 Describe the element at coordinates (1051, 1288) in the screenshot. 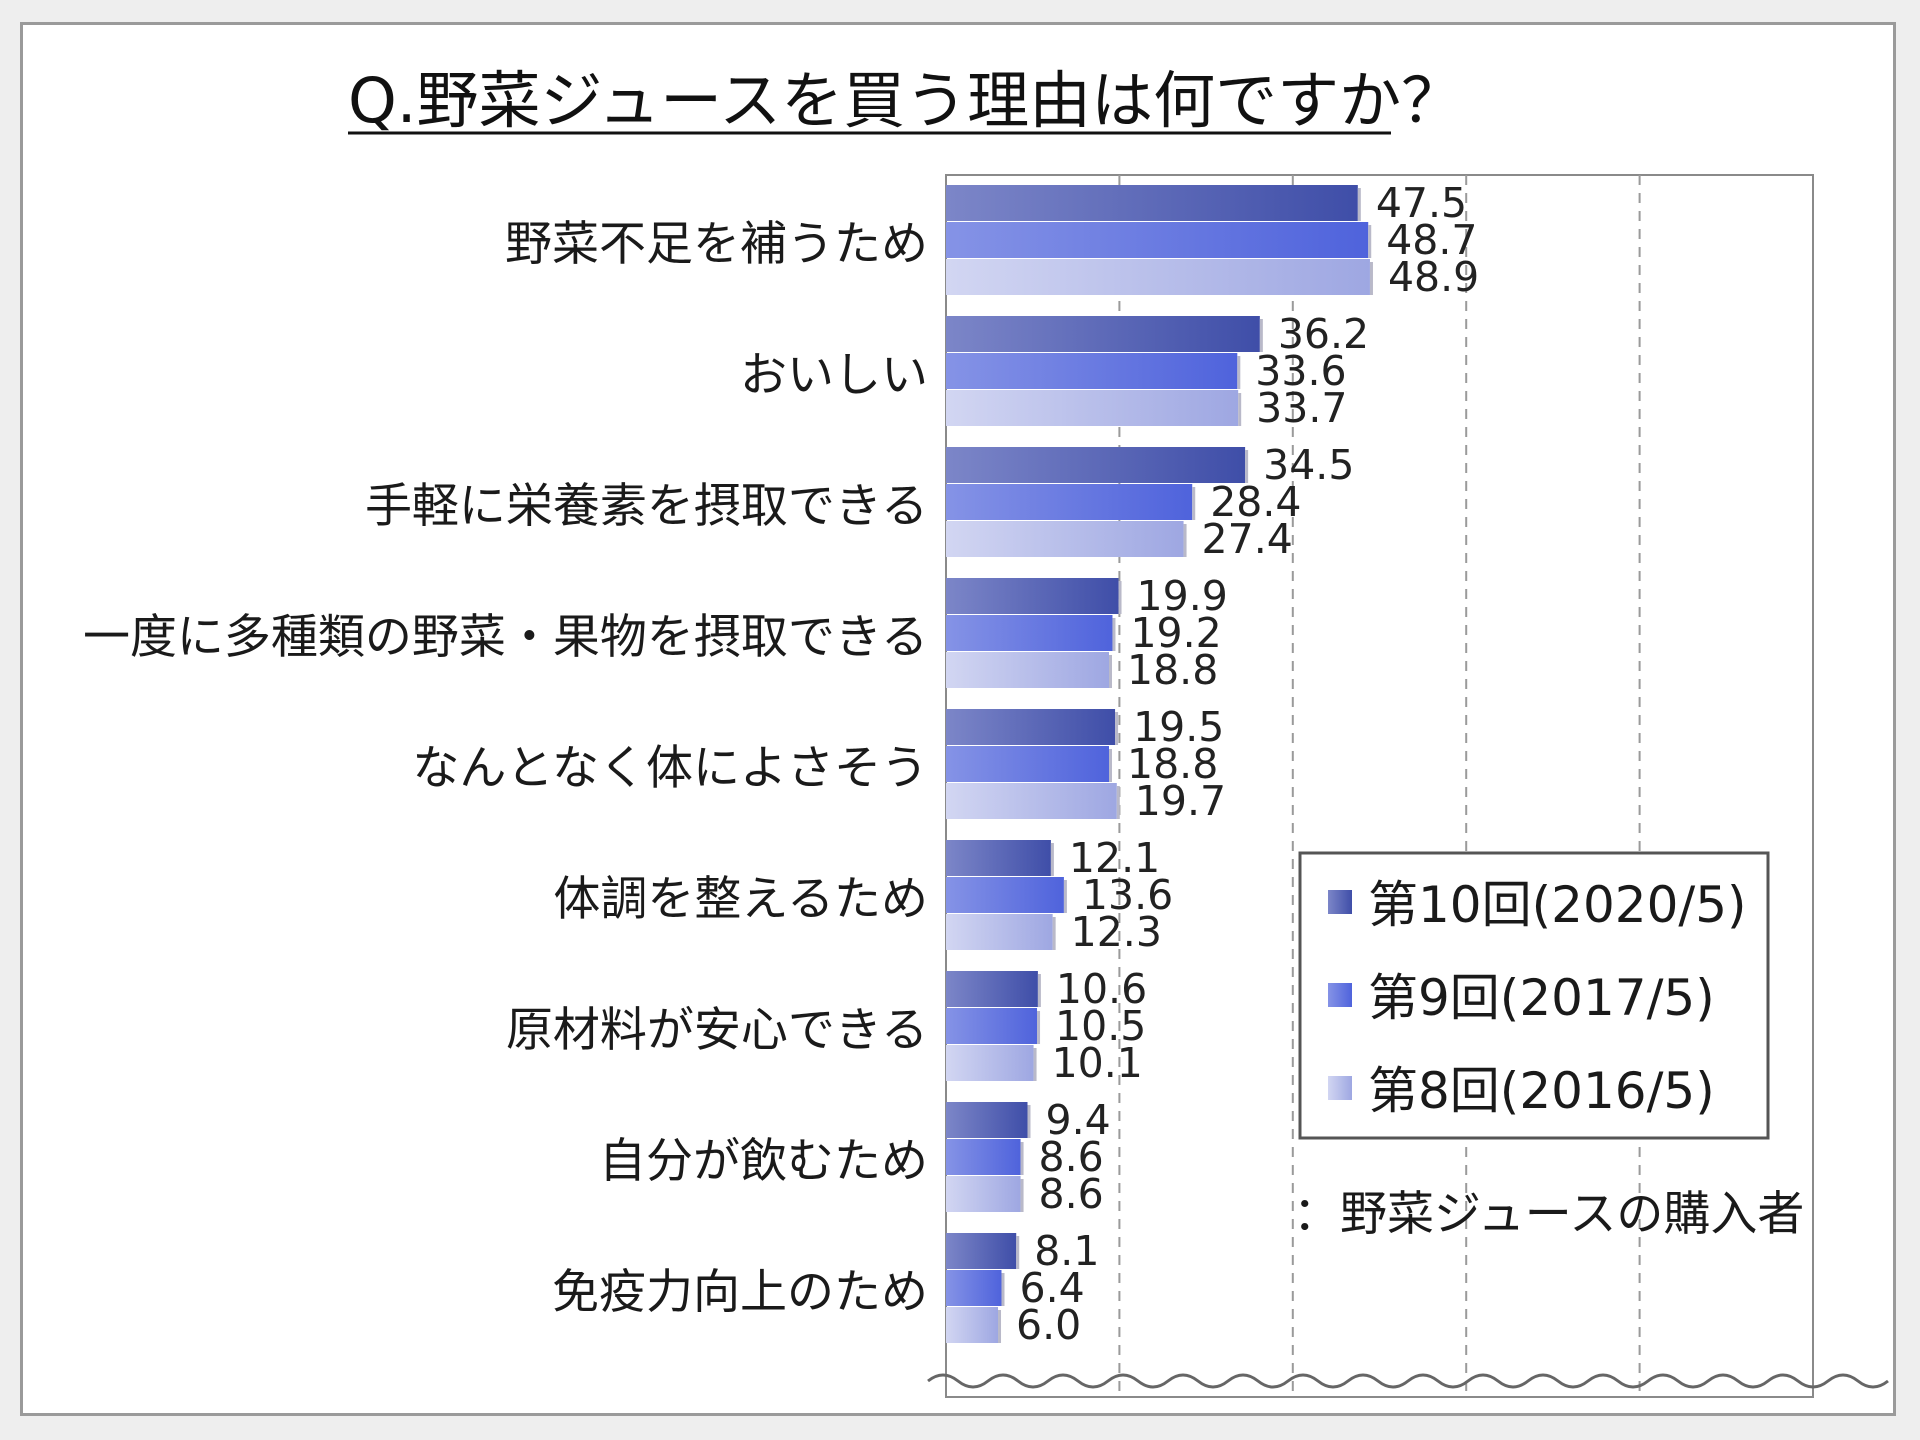

I see `value-label-s1-8: 6.4` at that location.